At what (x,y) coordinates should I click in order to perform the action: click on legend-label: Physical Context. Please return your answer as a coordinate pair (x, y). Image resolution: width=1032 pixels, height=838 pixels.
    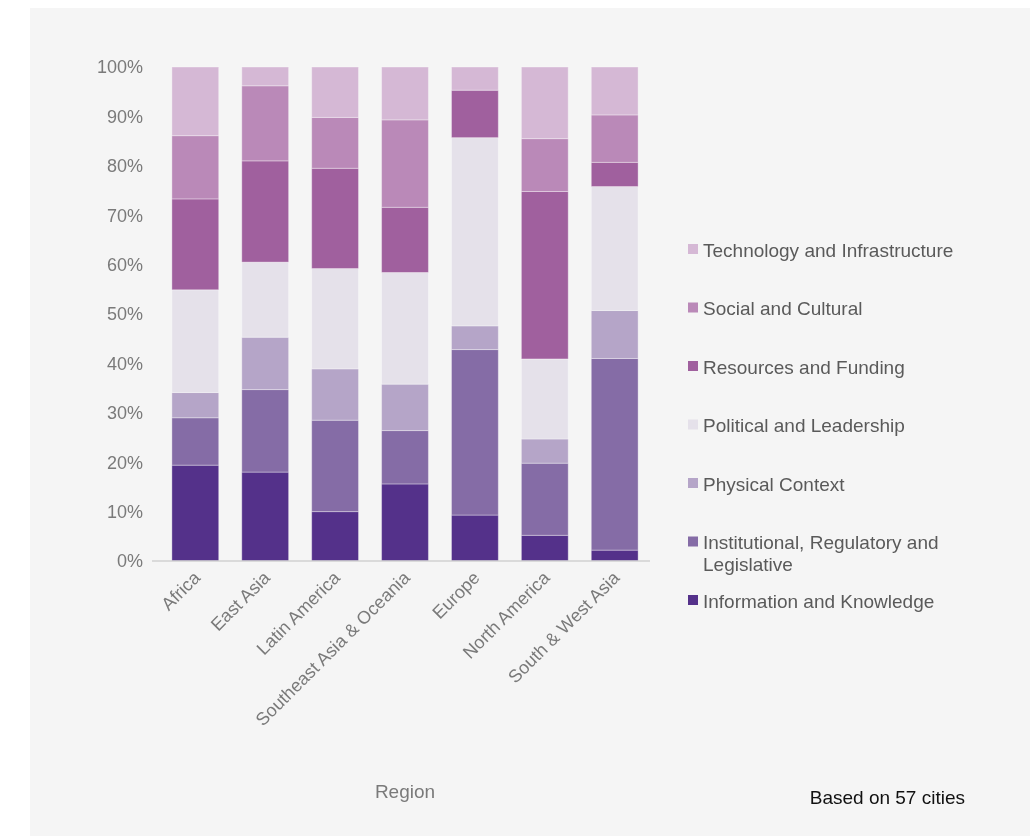
    Looking at the image, I should click on (774, 484).